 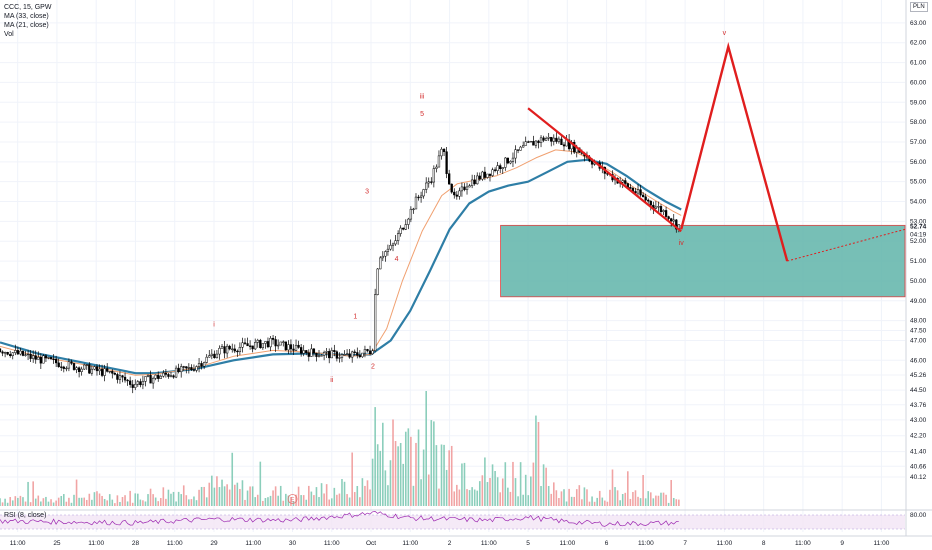 I want to click on support-zone, so click(x=703, y=261).